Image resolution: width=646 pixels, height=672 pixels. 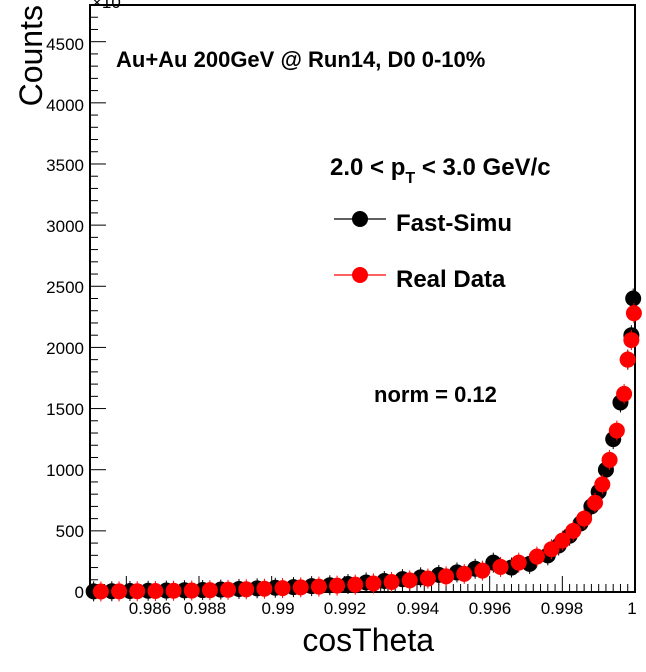 What do you see at coordinates (106, 6) in the screenshot?
I see `axis-exponent-label: ×10` at bounding box center [106, 6].